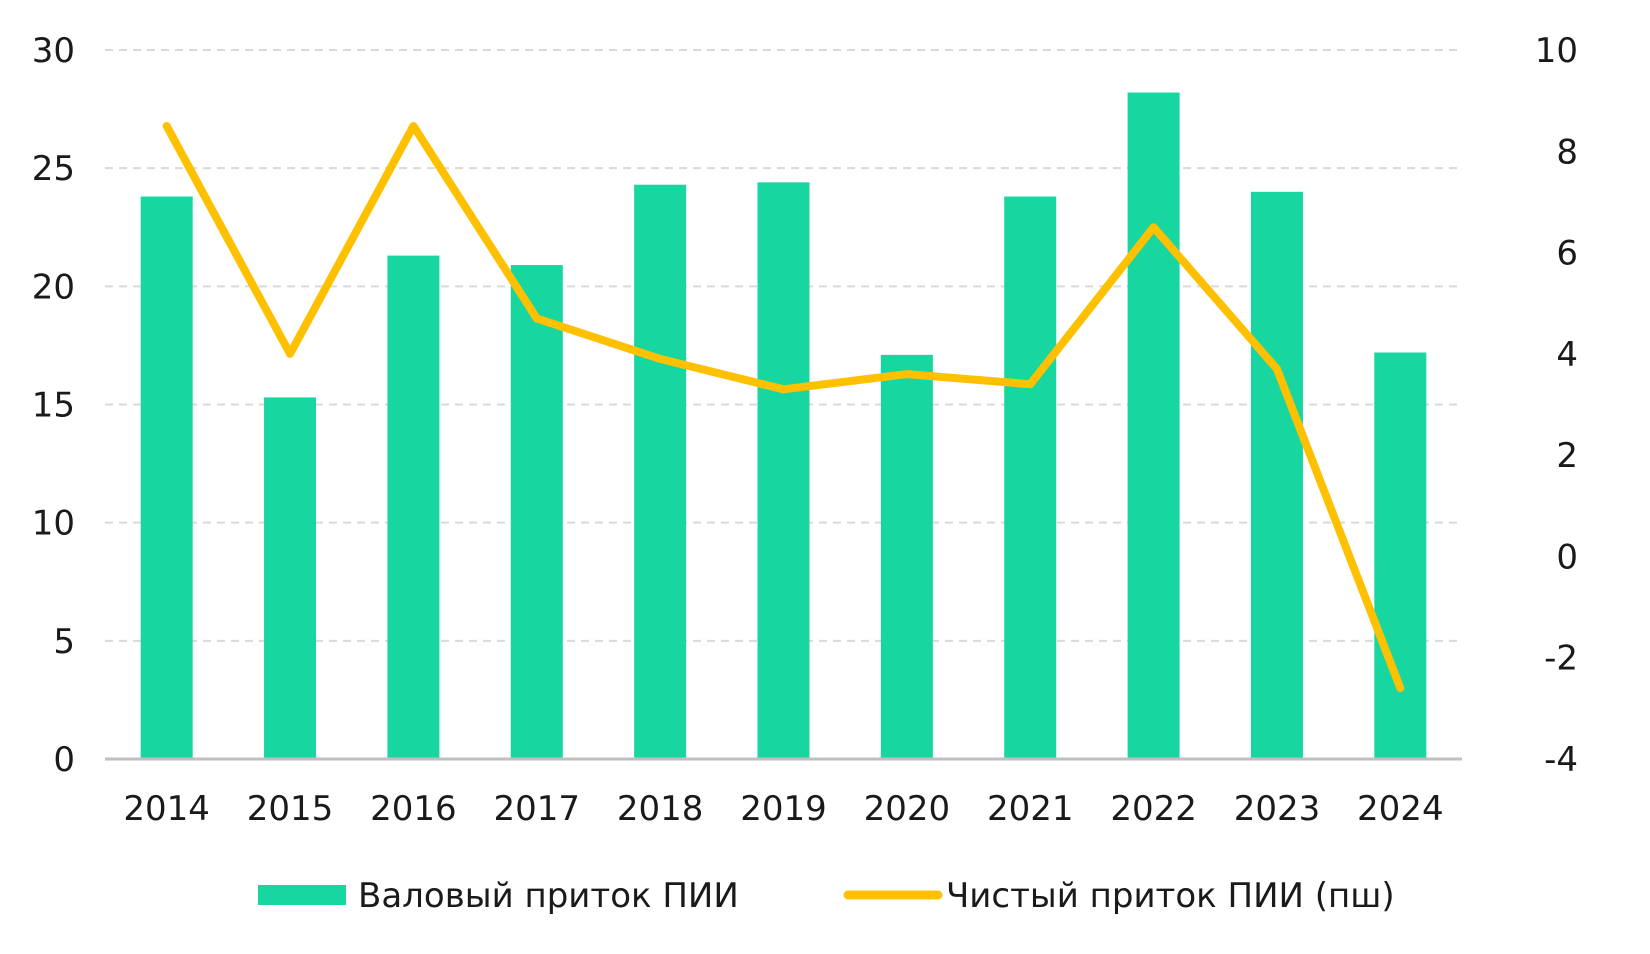  I want to click on bar-2015, so click(290, 578).